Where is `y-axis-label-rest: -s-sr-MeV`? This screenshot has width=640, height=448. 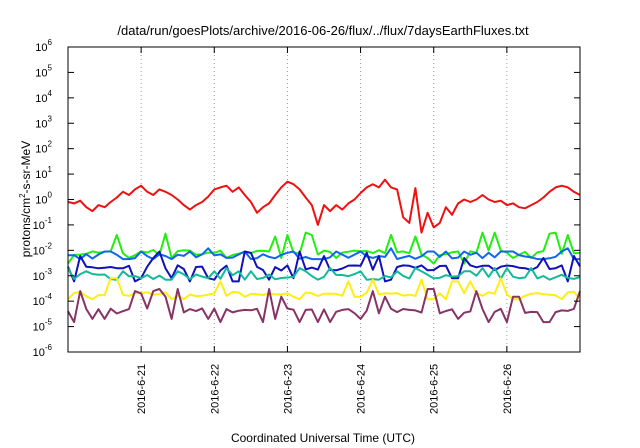
y-axis-label-rest: -s-sr-MeV is located at coordinates (26, 167).